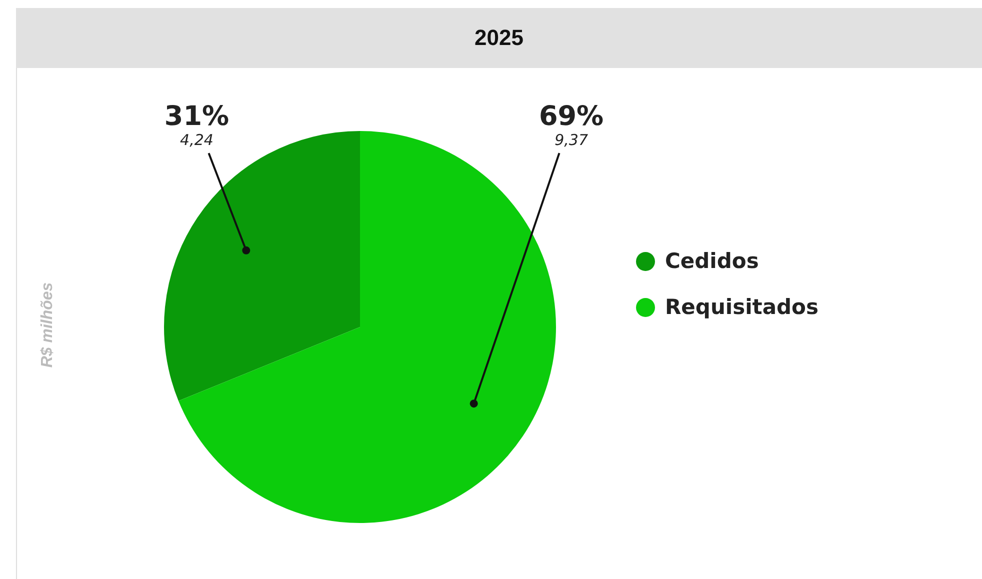 The width and height of the screenshot is (982, 579). What do you see at coordinates (48, 325) in the screenshot?
I see `text: R$ milhões` at bounding box center [48, 325].